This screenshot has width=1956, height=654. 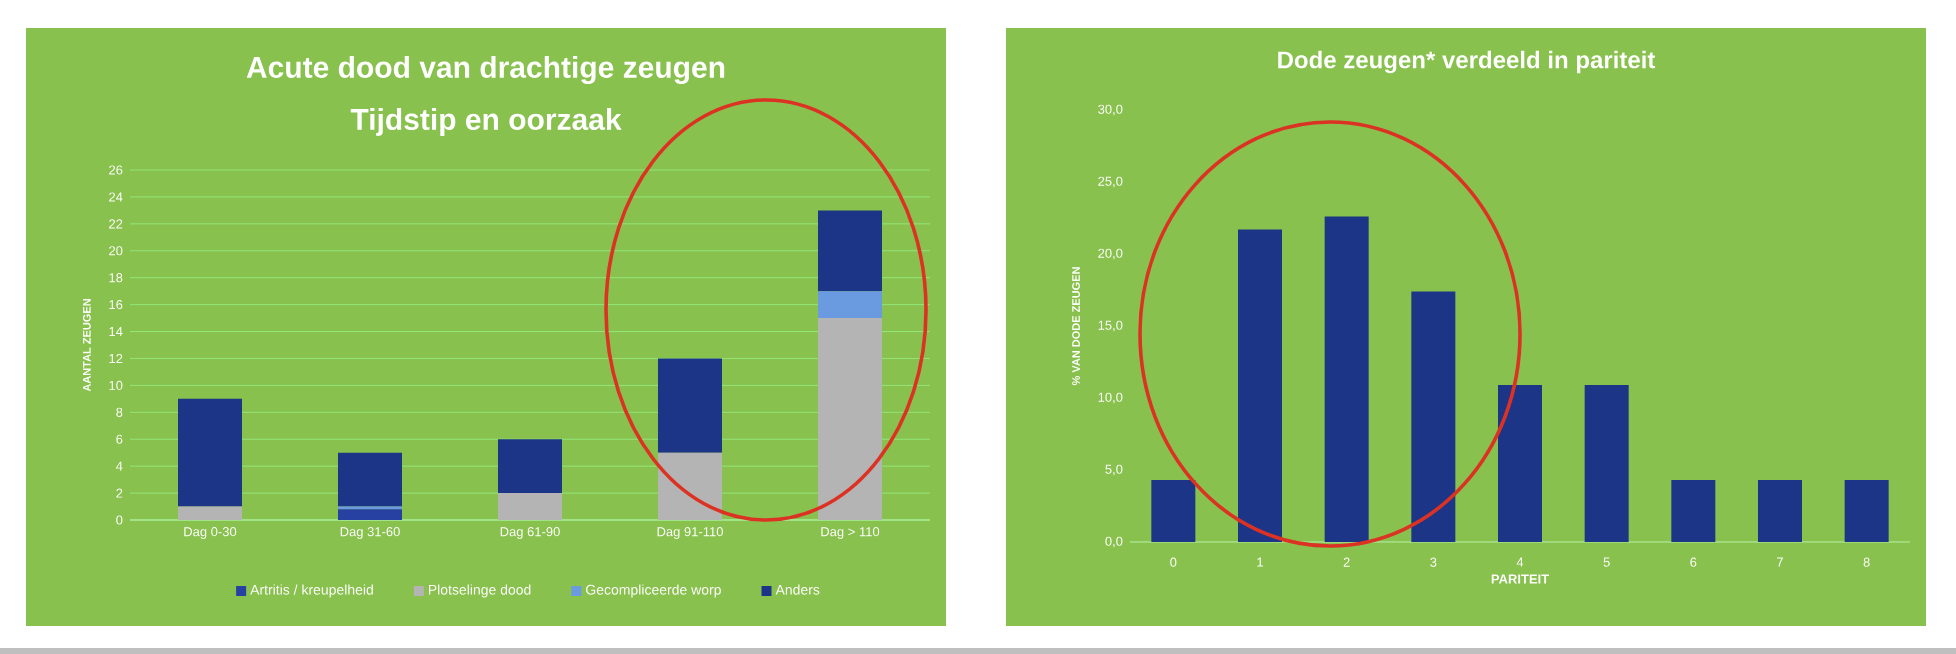 What do you see at coordinates (486, 122) in the screenshot?
I see `chart-subtitle: Tijdstip en oorzaak` at bounding box center [486, 122].